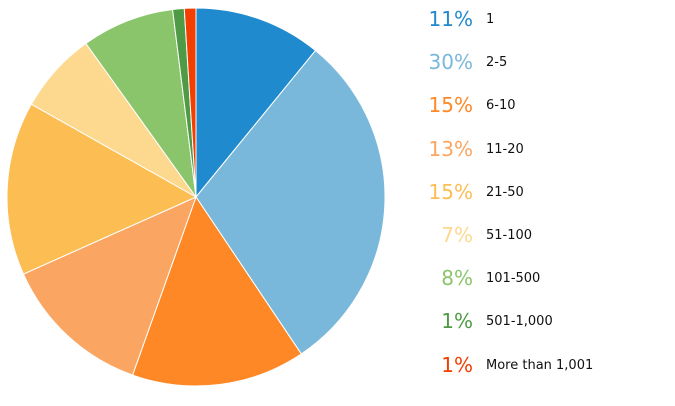 The height and width of the screenshot is (406, 675). I want to click on legend-label: 2-5, so click(497, 63).